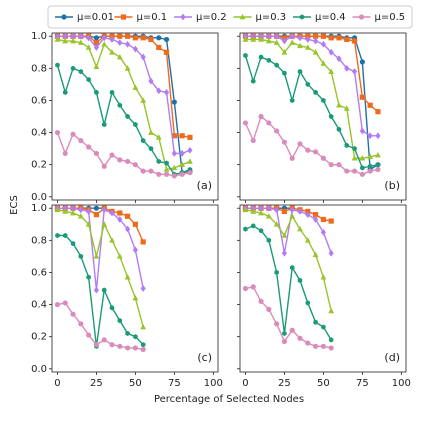 This screenshot has height=423, width=423. Describe the element at coordinates (39, 197) in the screenshot. I see `y-tick-label: 0.0` at that location.